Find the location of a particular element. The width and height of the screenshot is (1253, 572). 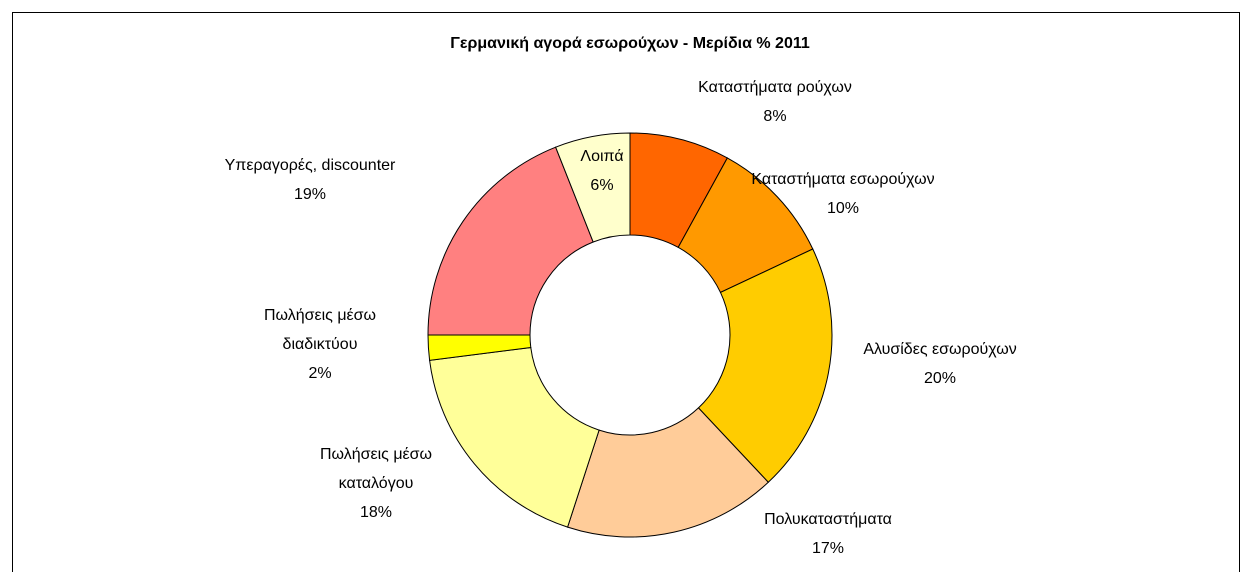

category-label: Καταστήματα ρούχων is located at coordinates (775, 87).